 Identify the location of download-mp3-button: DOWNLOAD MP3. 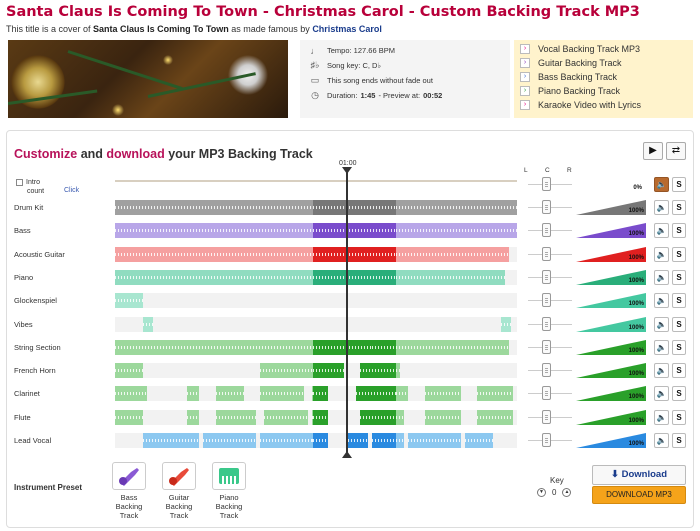
(639, 495).